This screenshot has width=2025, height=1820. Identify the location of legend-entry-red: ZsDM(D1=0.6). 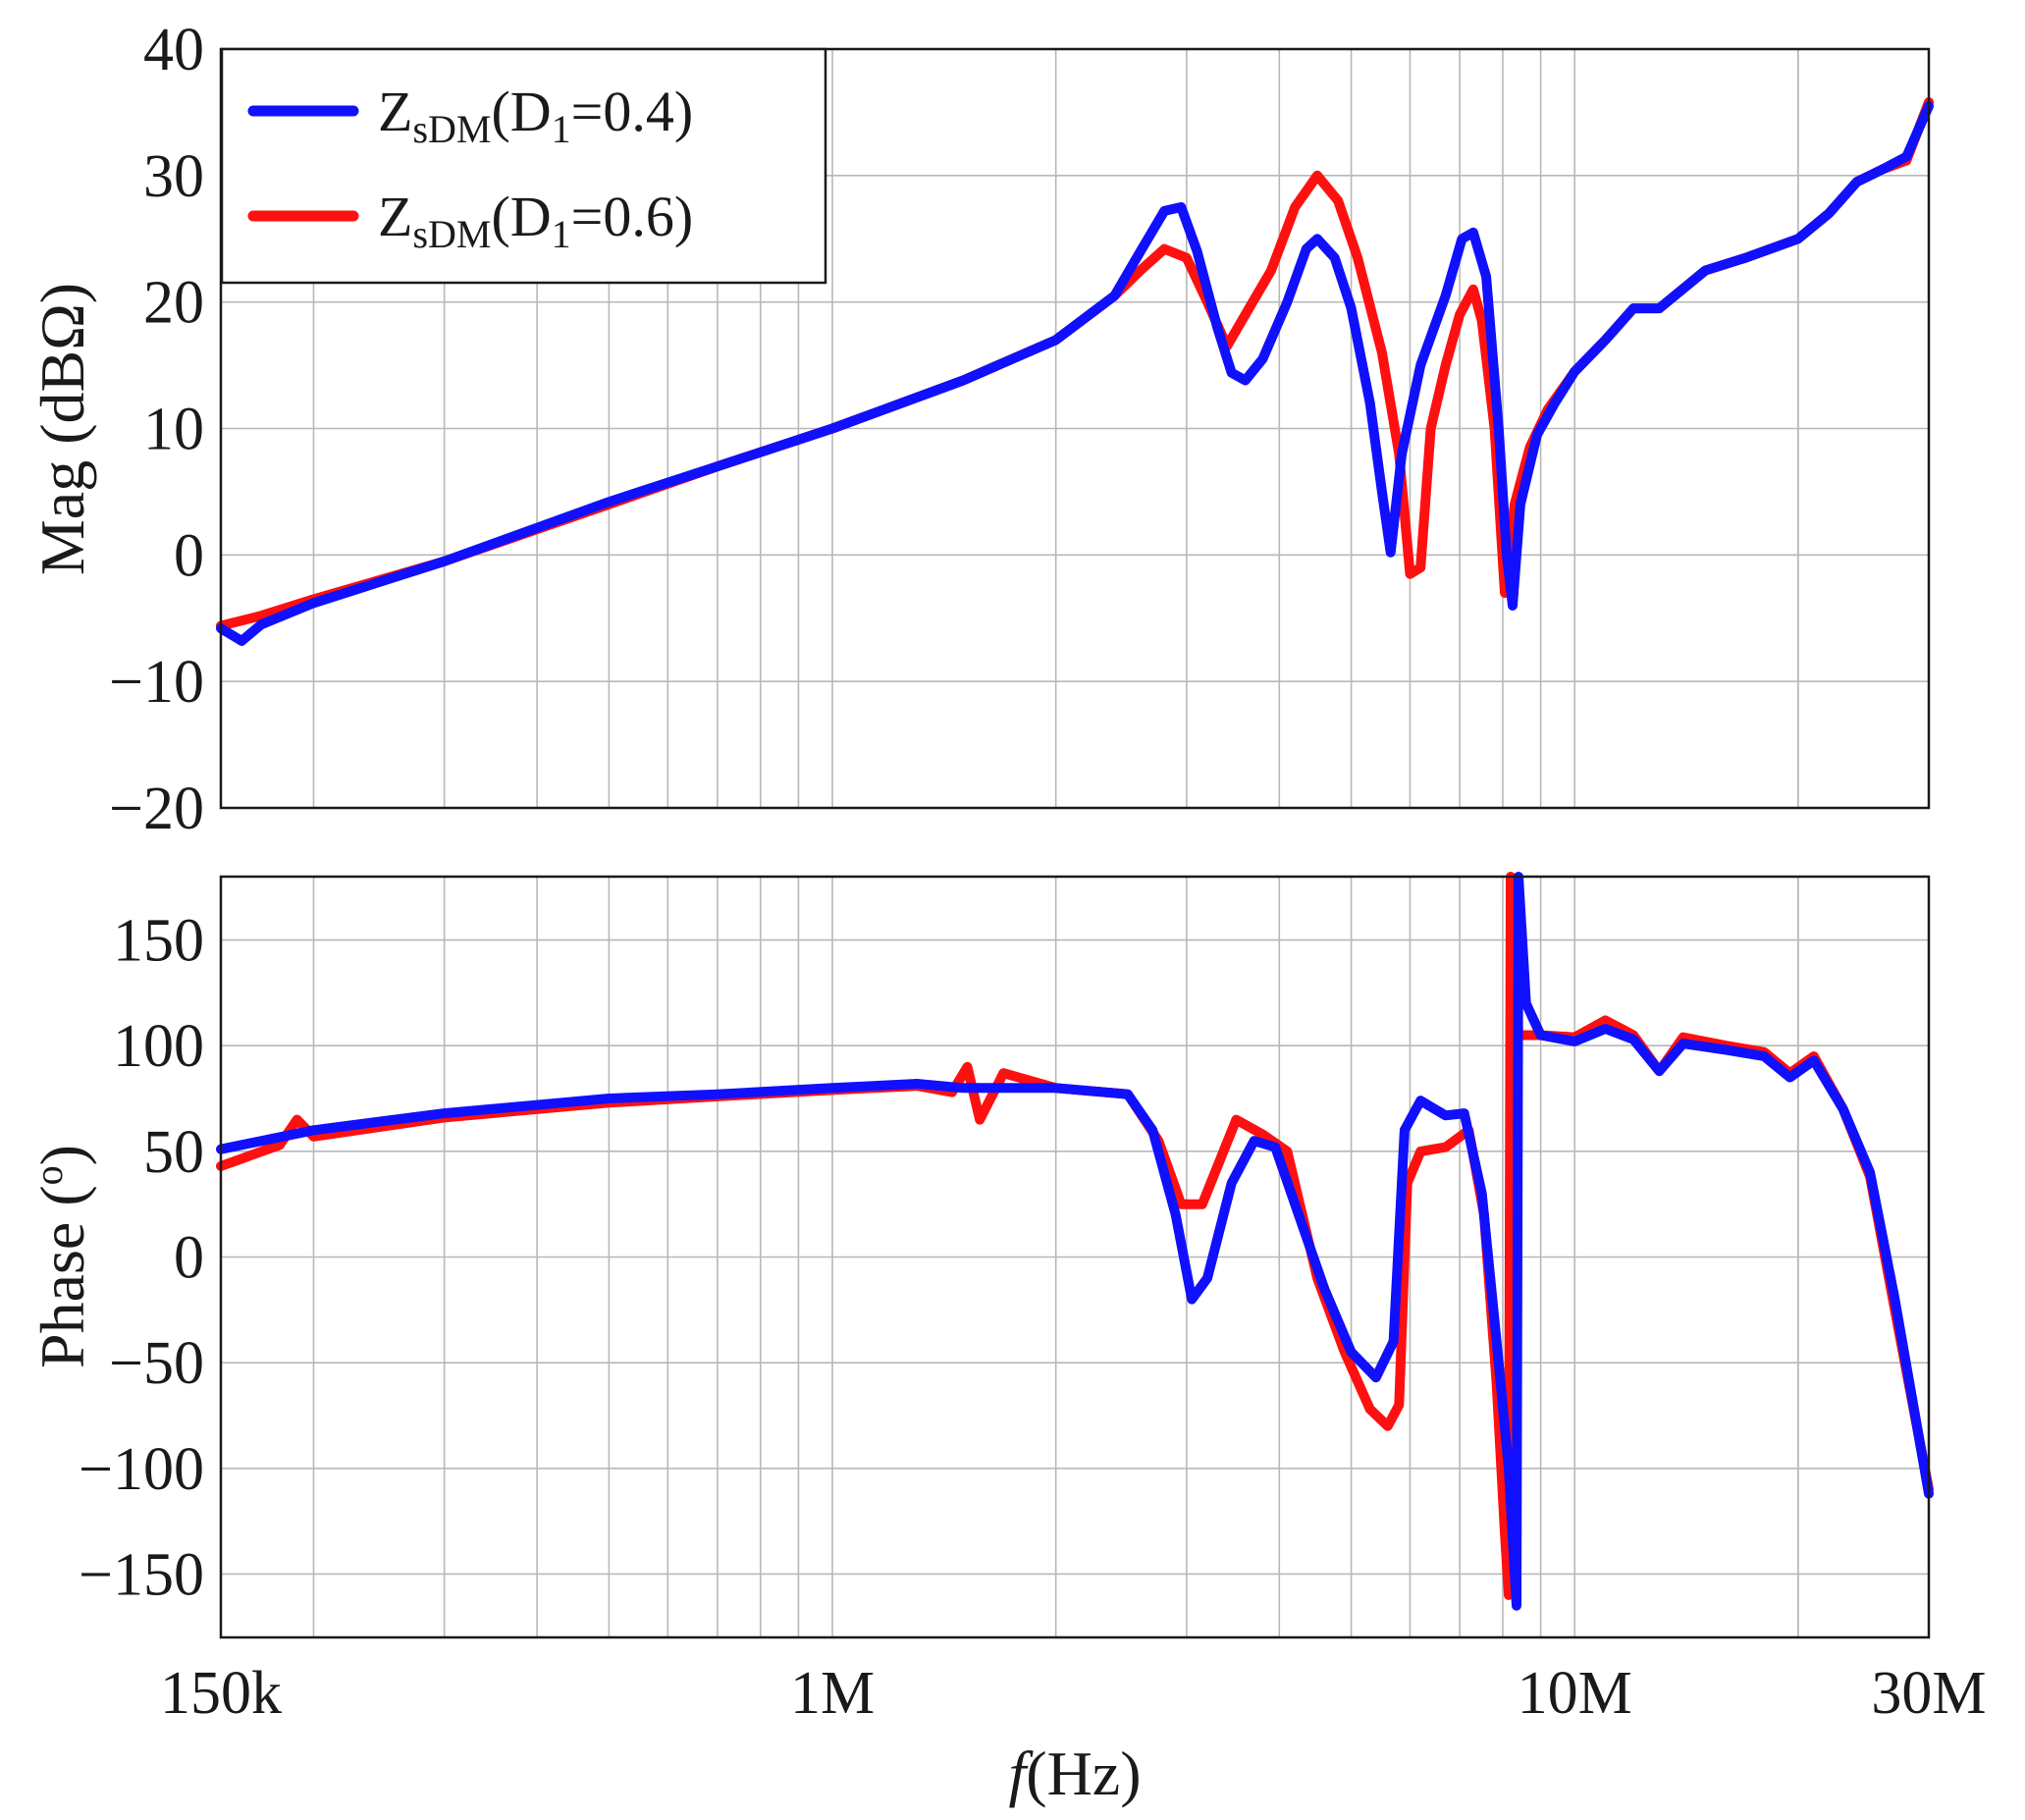
(535, 220).